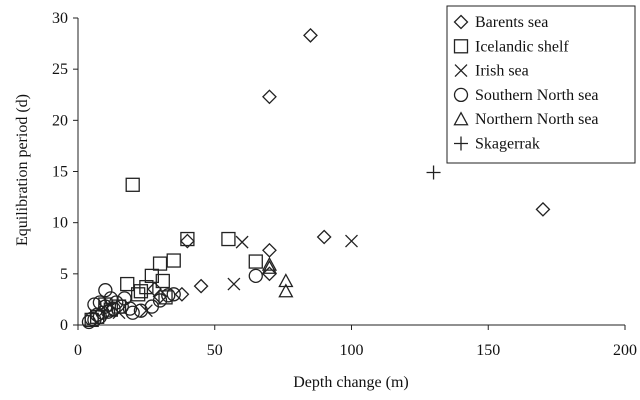 The height and width of the screenshot is (400, 640). I want to click on legend-label: Skagerrak, so click(507, 144).